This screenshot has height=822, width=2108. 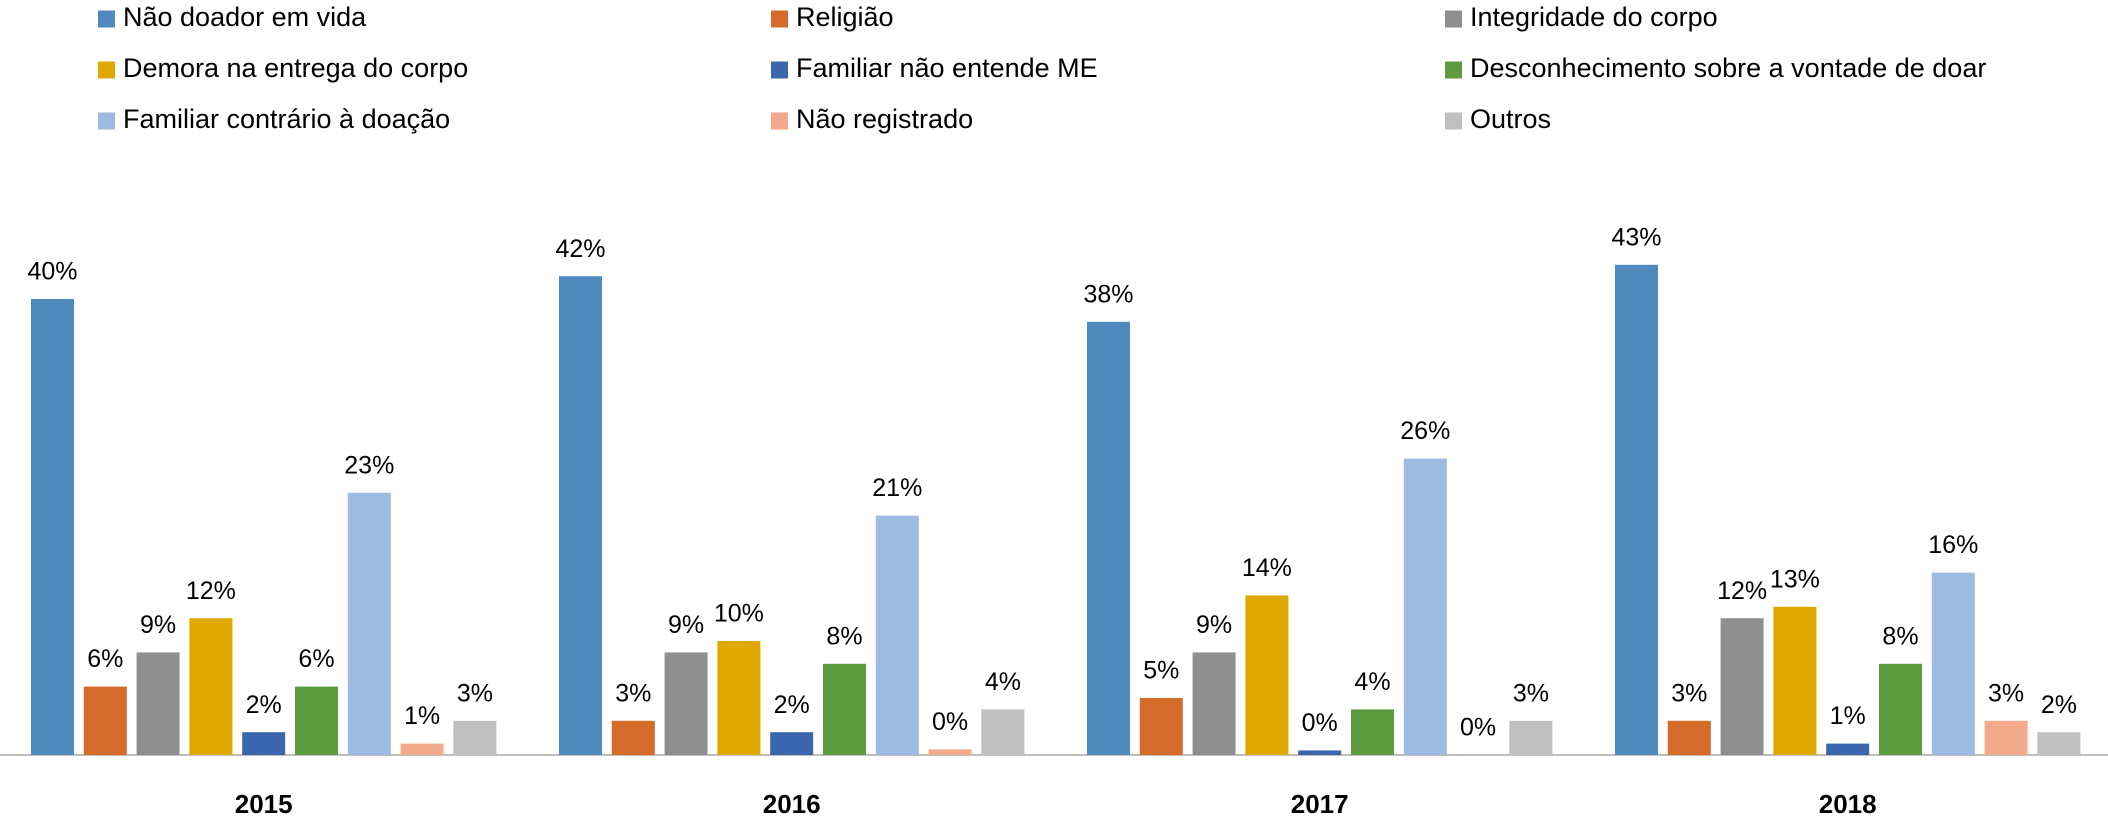 What do you see at coordinates (1267, 568) in the screenshot?
I see `data-label: 14%` at bounding box center [1267, 568].